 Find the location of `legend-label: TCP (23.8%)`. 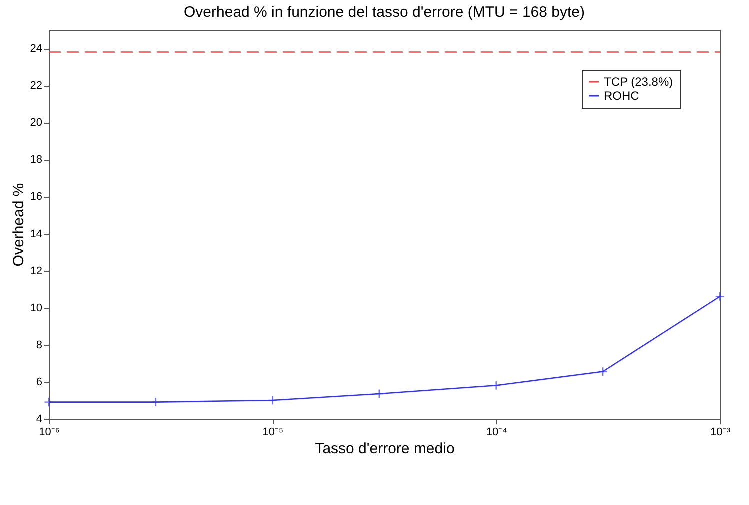

legend-label: TCP (23.8%) is located at coordinates (639, 82).